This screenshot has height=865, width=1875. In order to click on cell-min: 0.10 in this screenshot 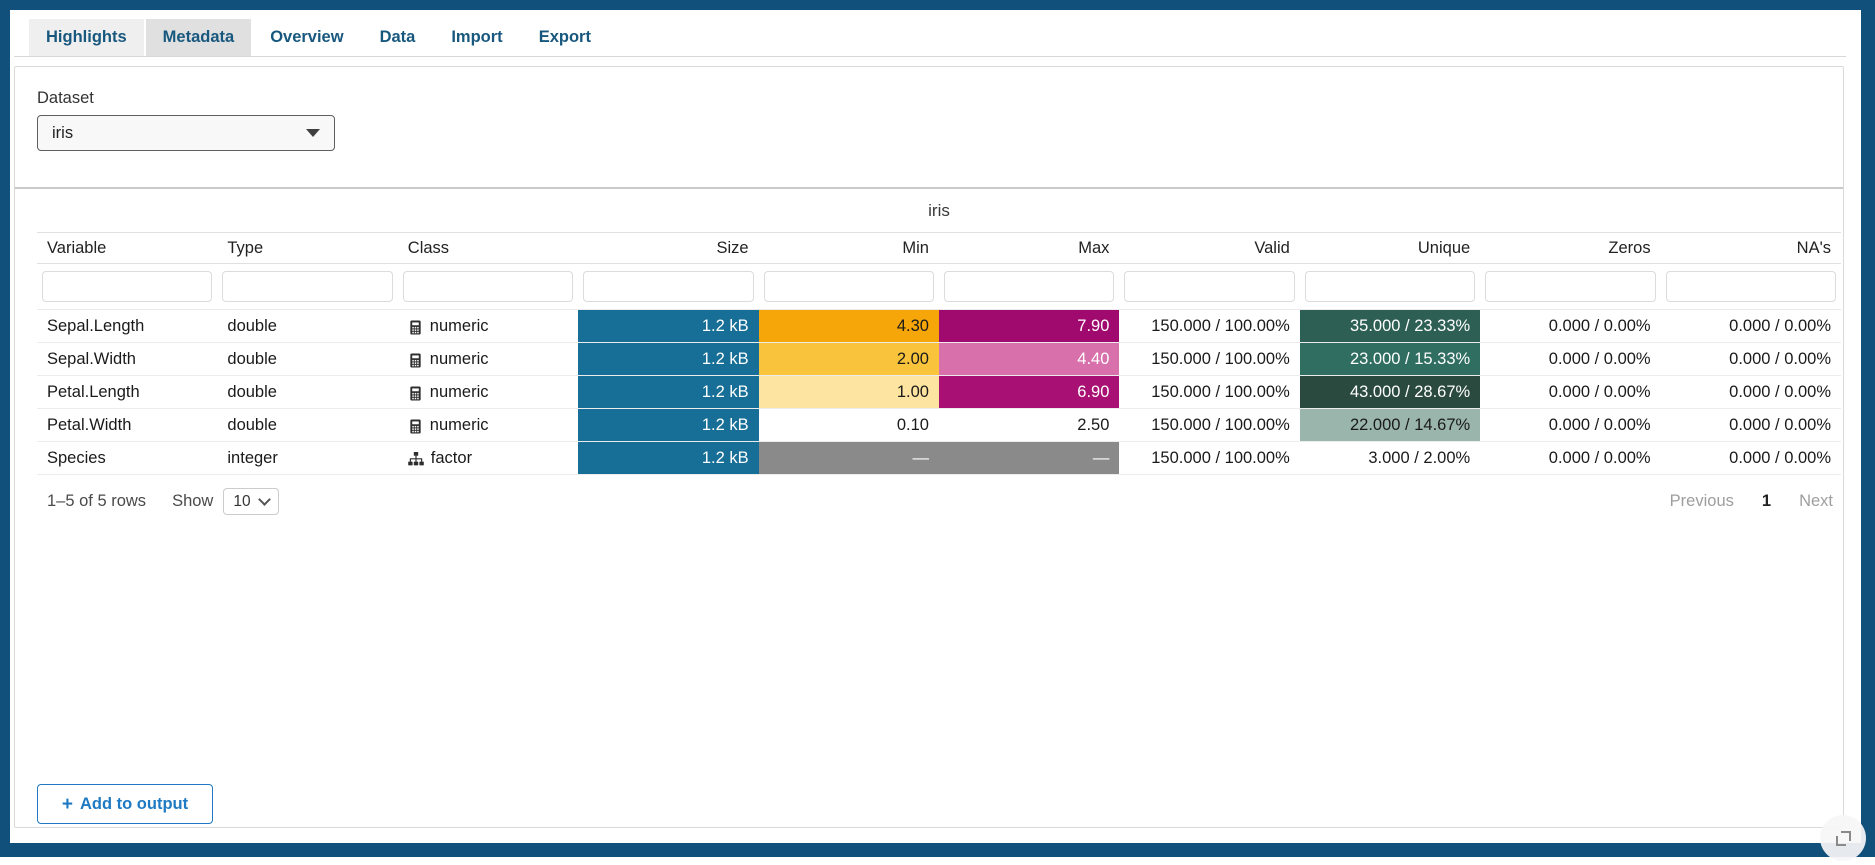, I will do `click(912, 424)`.